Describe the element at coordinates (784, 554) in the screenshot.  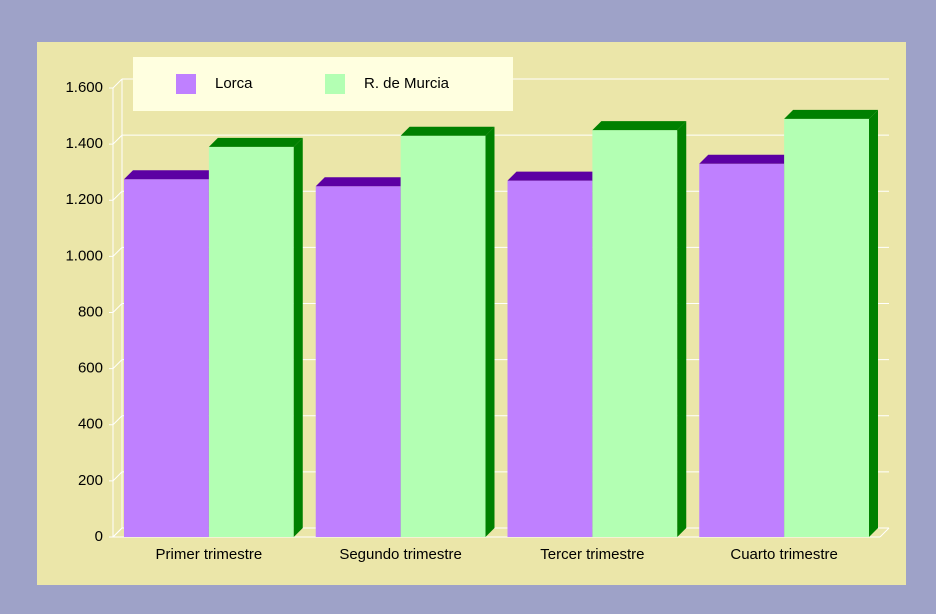
I see `x-tick-label: Cuarto trimestre` at that location.